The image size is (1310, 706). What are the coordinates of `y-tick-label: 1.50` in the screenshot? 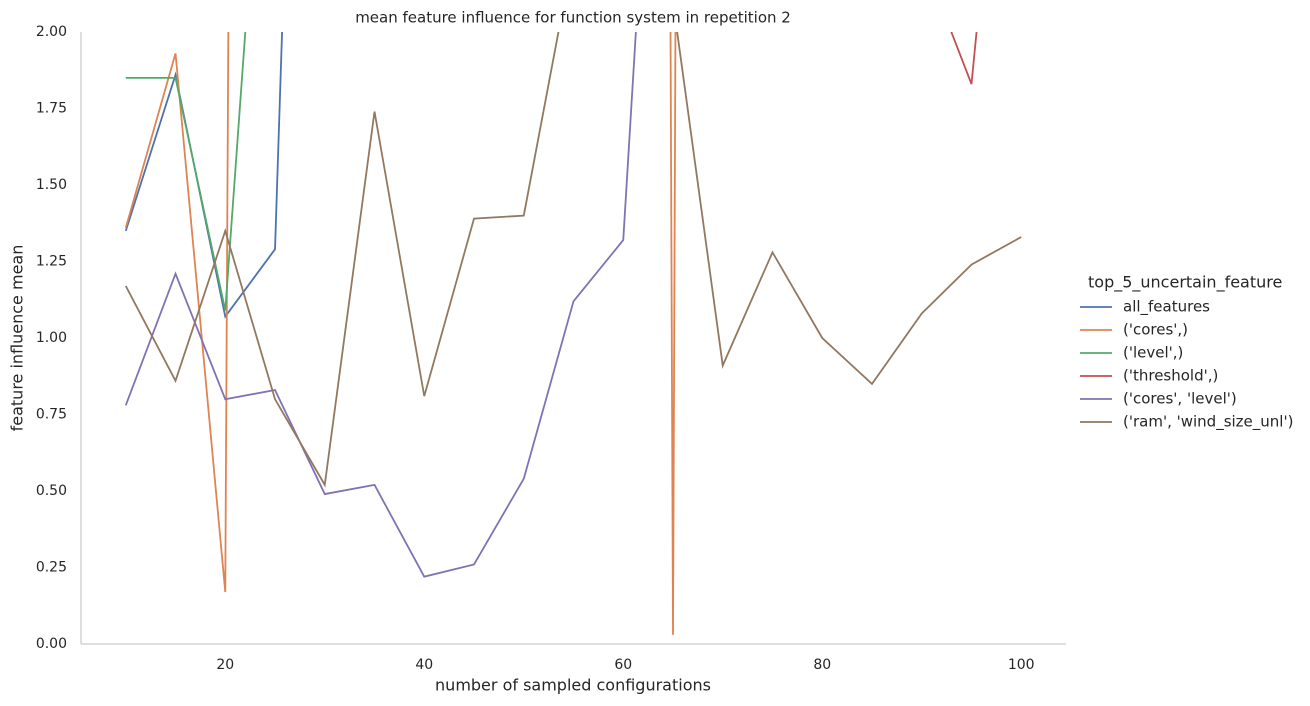 It's located at (51, 185).